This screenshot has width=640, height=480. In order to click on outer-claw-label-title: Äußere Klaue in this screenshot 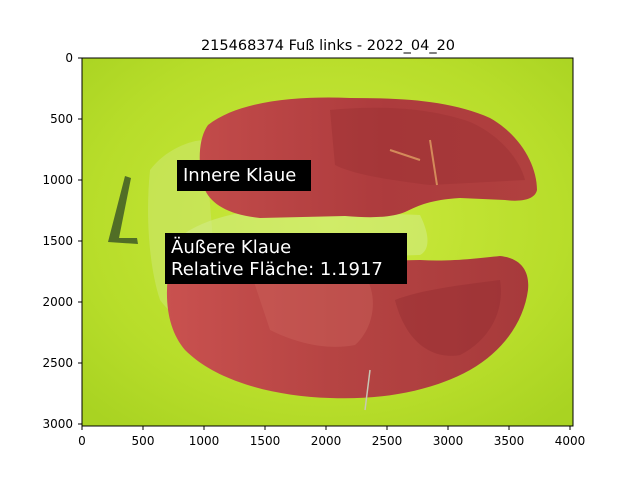, I will do `click(231, 247)`.